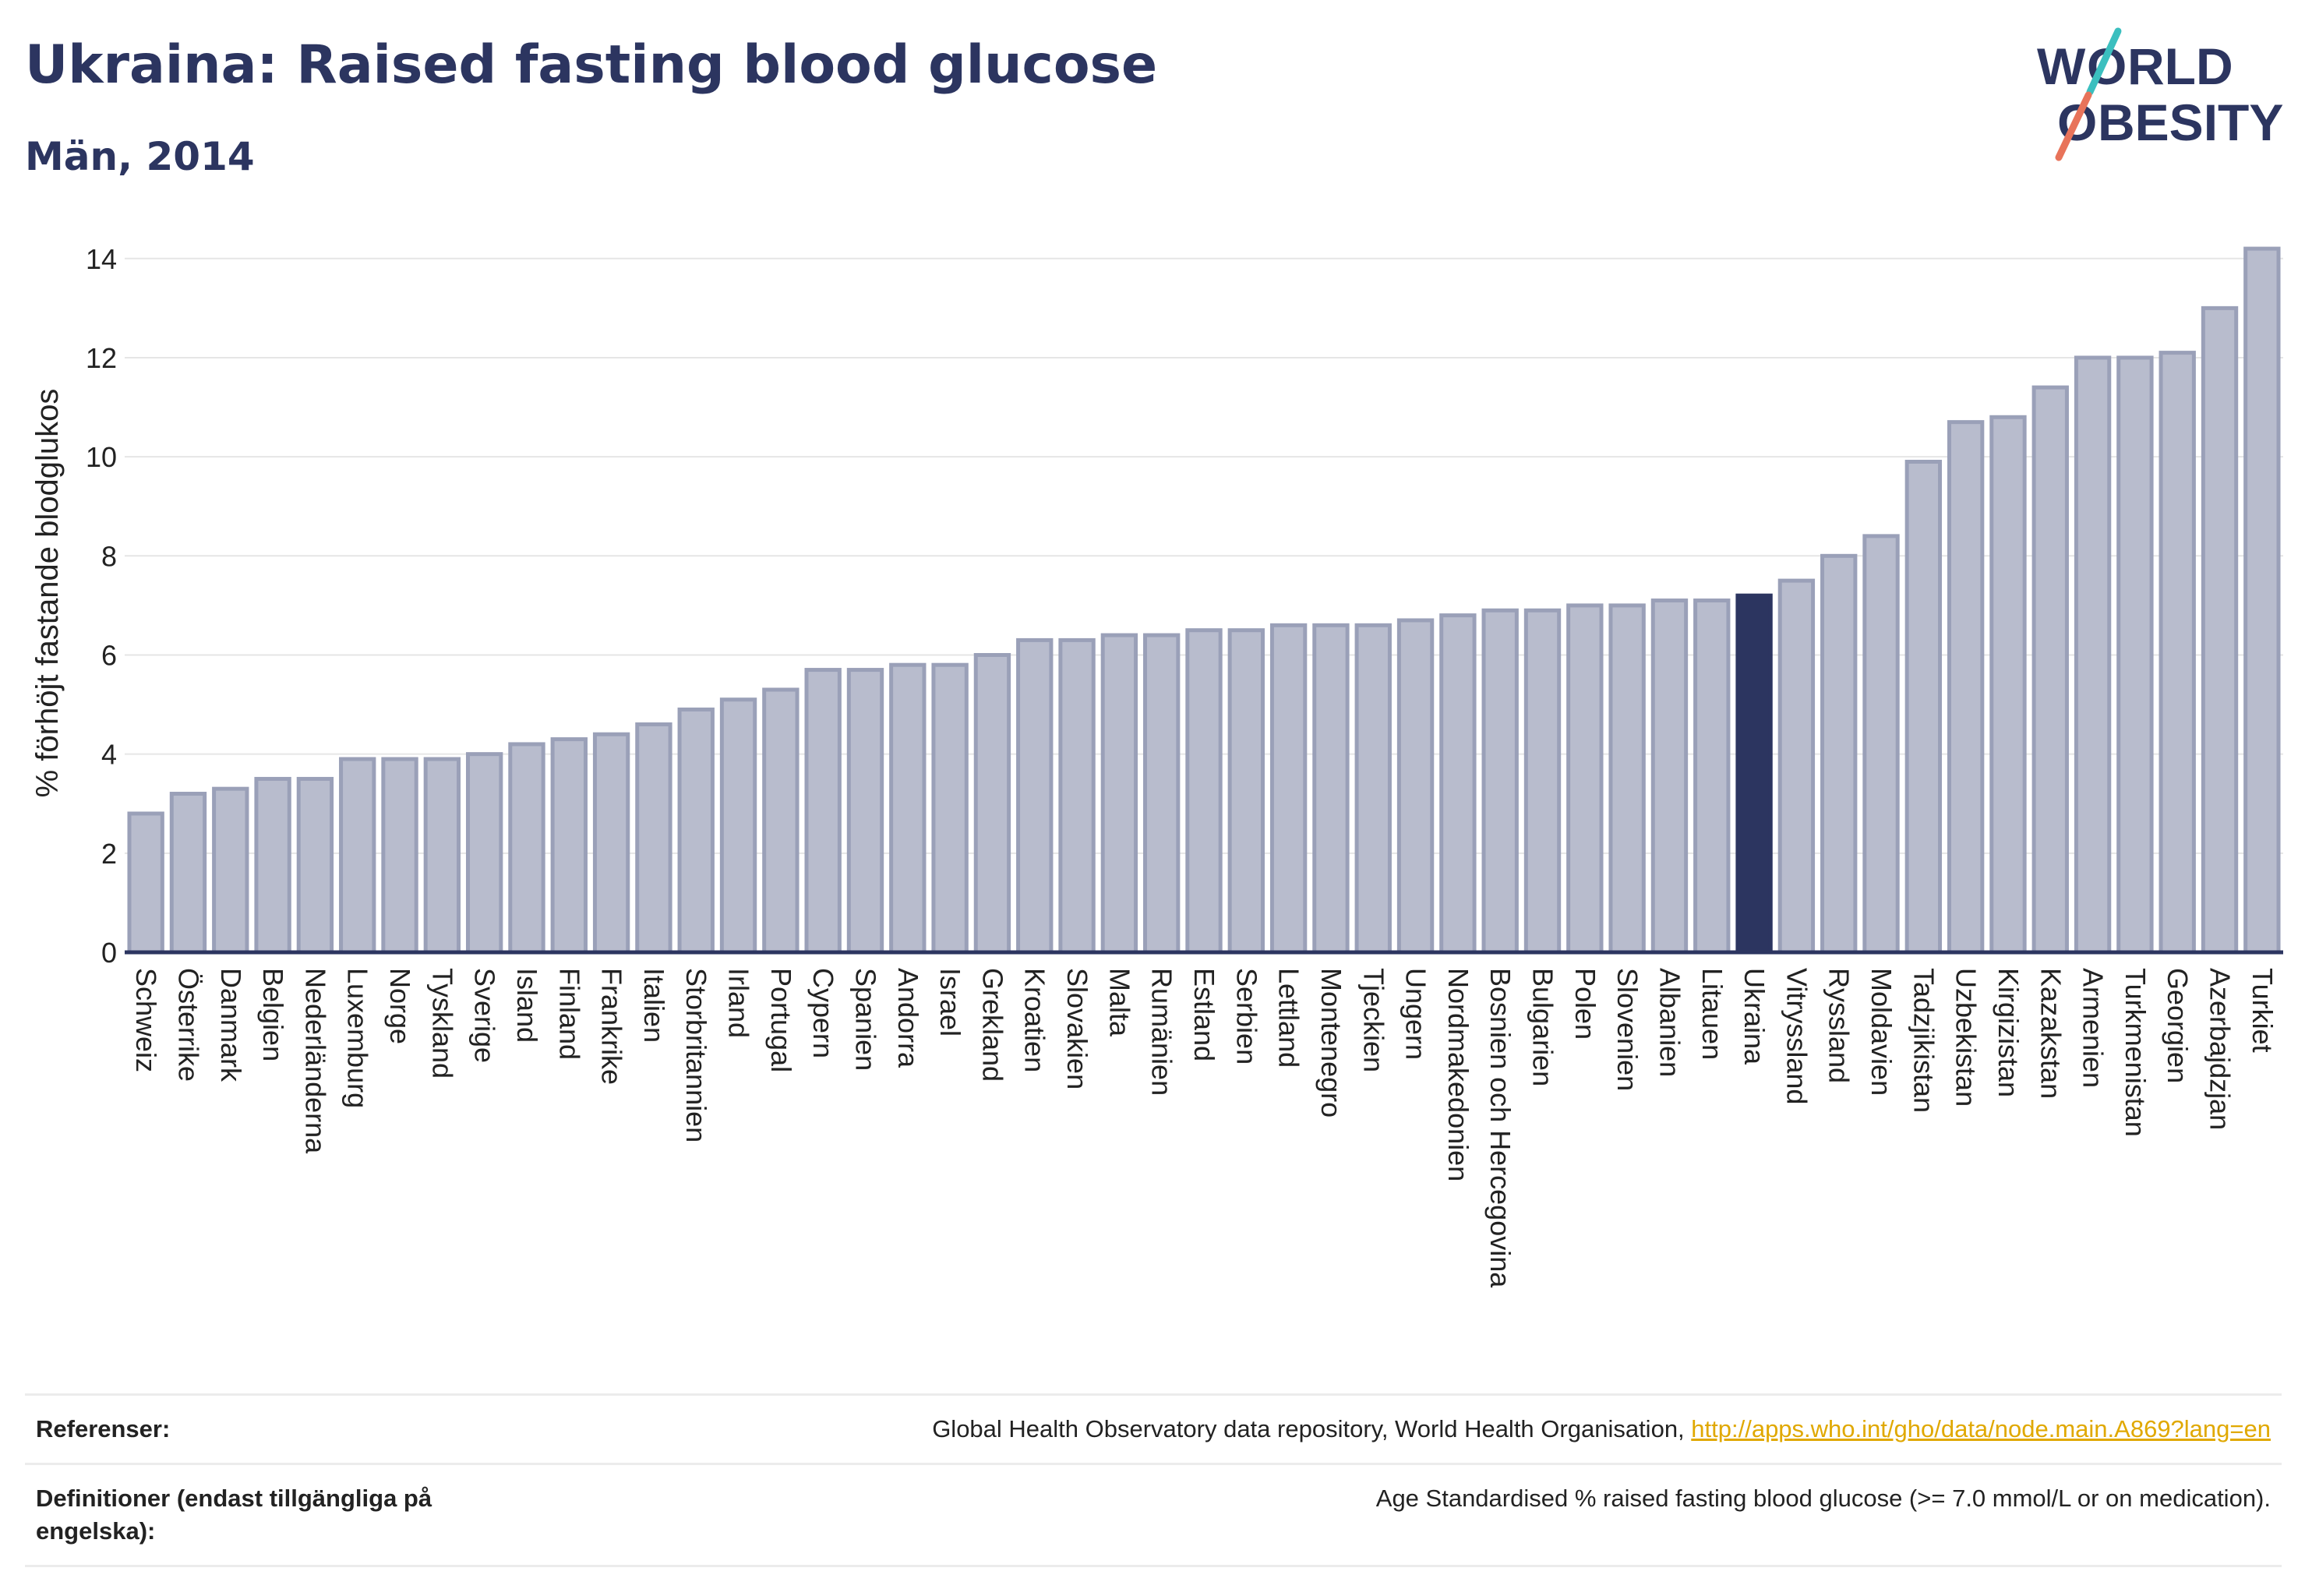 This screenshot has height=1596, width=2305. Describe the element at coordinates (485, 1015) in the screenshot. I see `x-tick-label: Sverige` at that location.